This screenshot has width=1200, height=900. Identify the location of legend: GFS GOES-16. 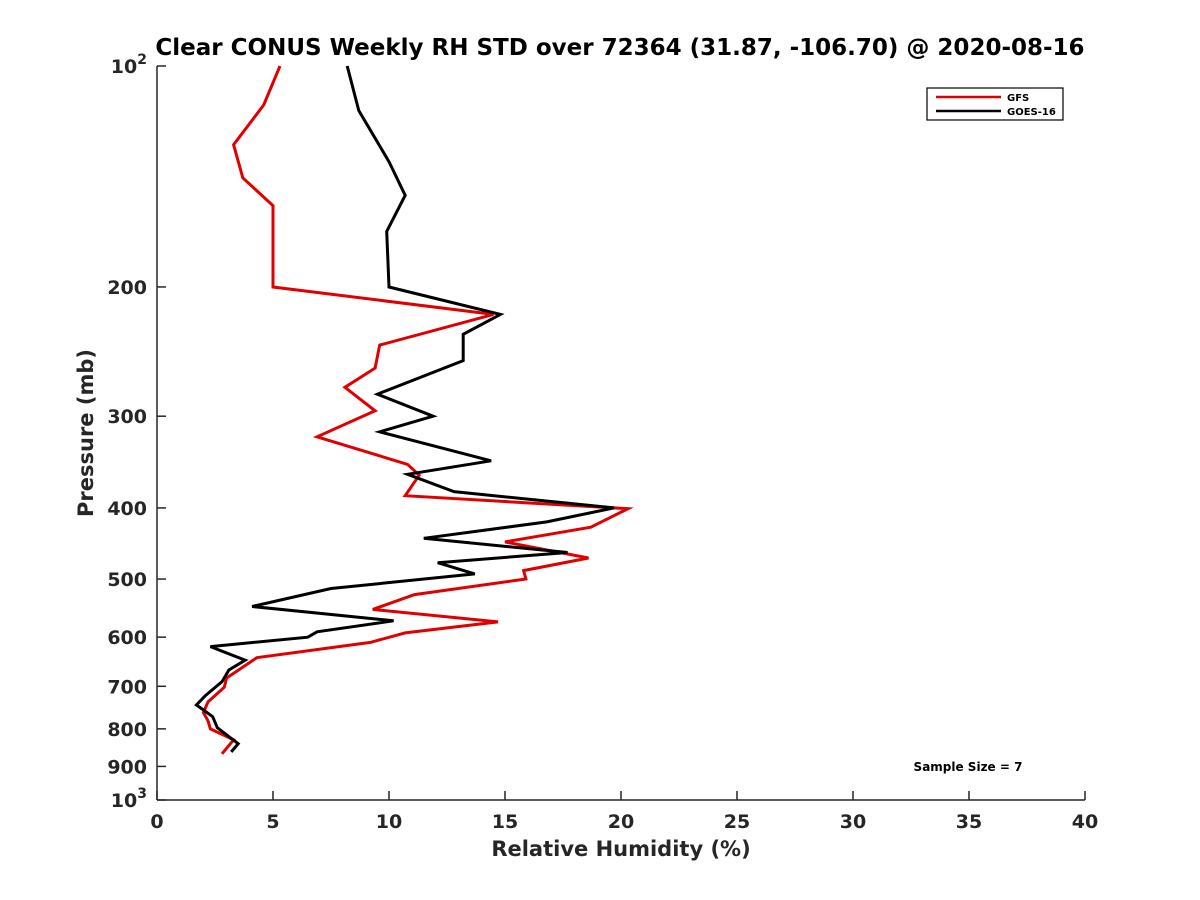
(995, 104).